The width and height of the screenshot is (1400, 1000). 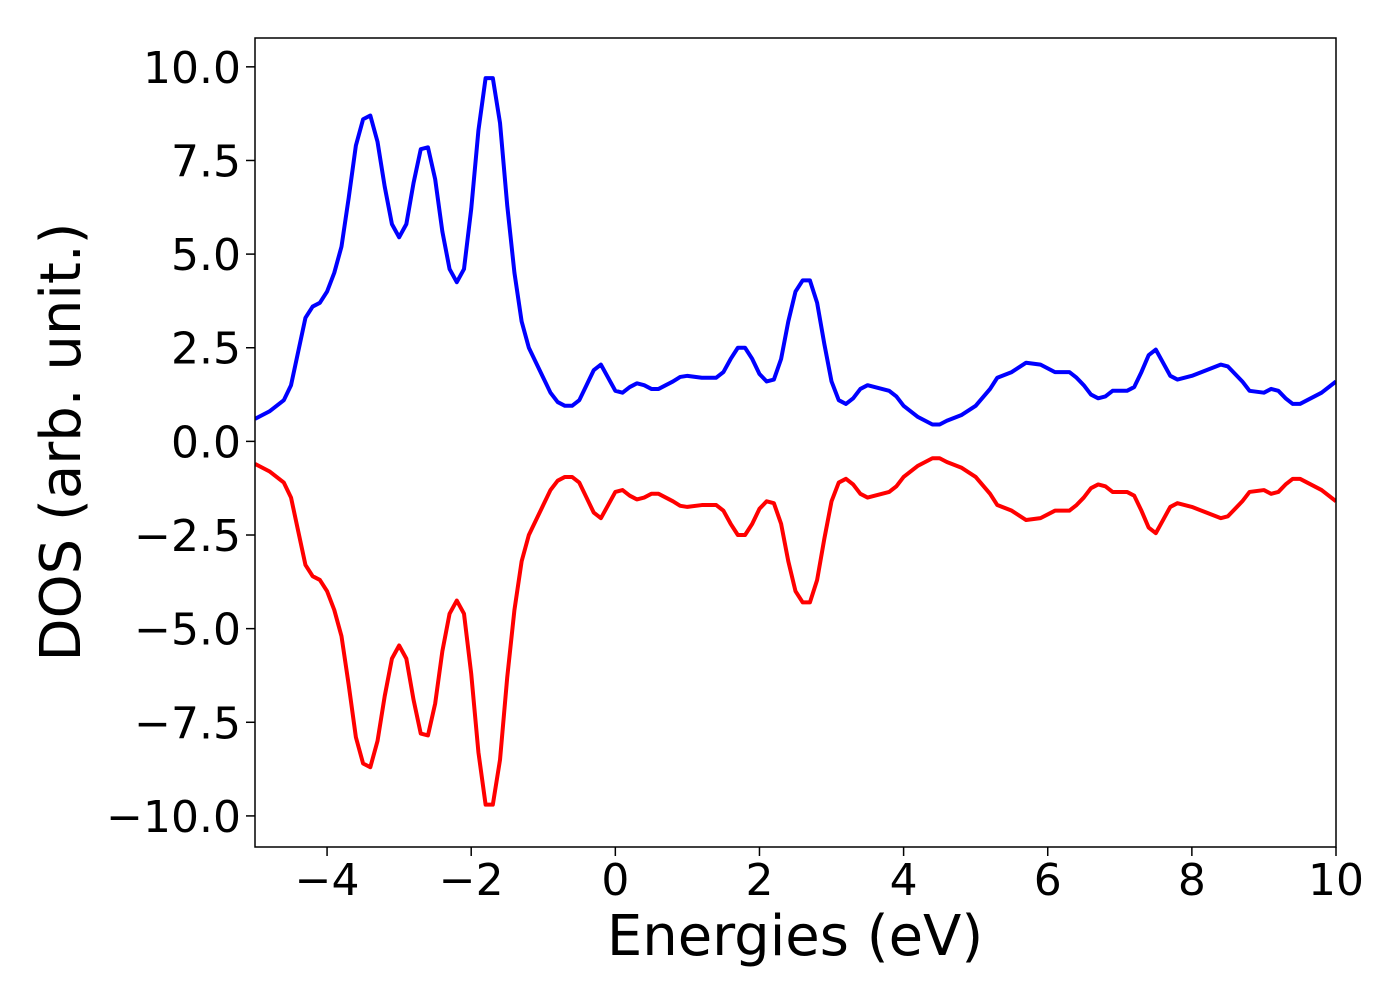 What do you see at coordinates (206, 349) in the screenshot?
I see `y-tick-label: 2.5` at bounding box center [206, 349].